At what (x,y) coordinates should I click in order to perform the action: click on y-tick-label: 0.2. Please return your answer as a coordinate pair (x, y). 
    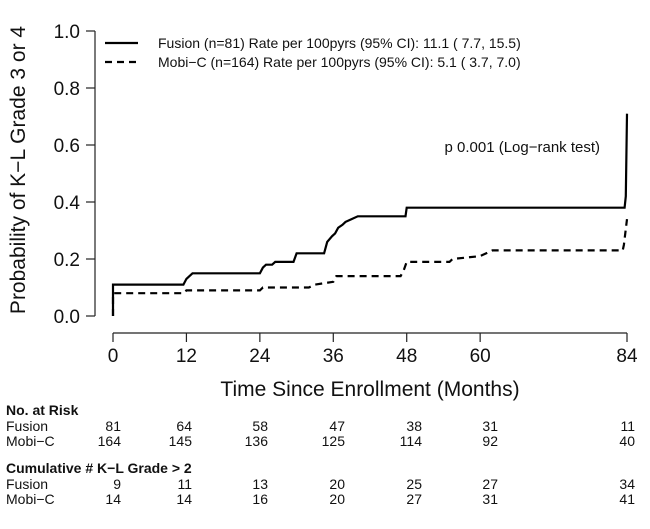
    Looking at the image, I should click on (67, 260).